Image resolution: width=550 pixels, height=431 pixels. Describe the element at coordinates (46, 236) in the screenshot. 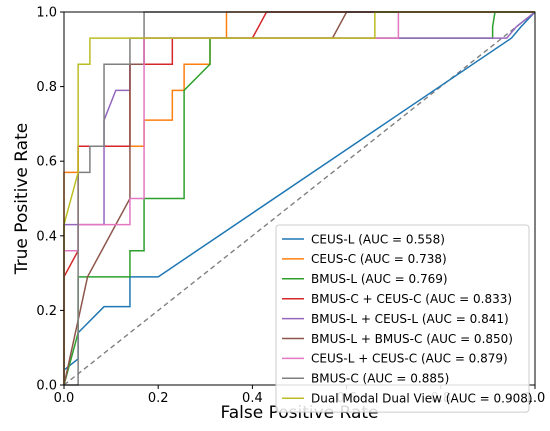

I see `y-tick-label: 0.4` at that location.